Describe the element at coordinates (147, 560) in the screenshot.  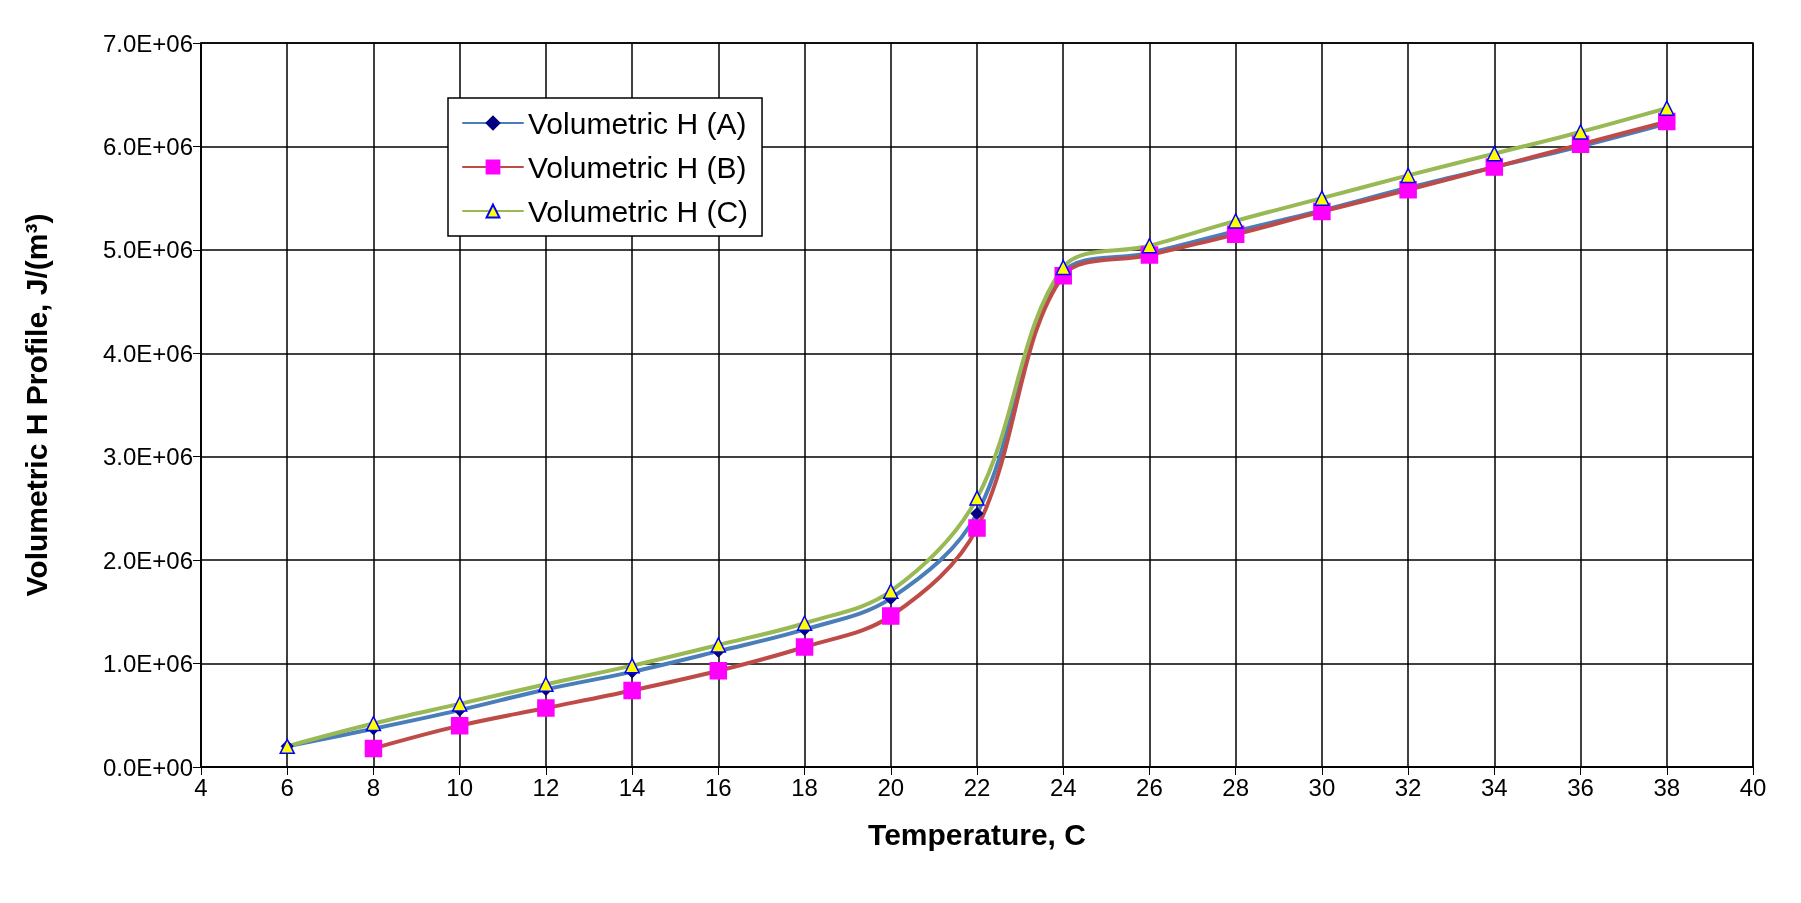
I see `y-tick-label: 2.0E+06` at that location.